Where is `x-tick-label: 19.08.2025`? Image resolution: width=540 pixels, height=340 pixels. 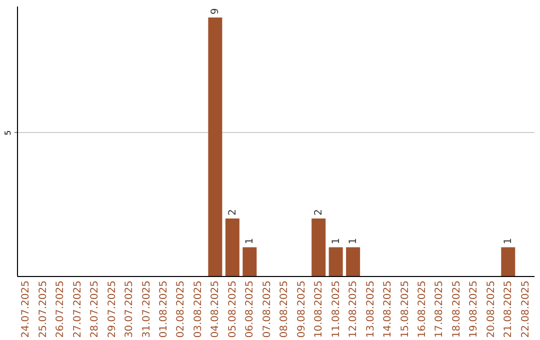
x-tick-label: 19.08.2025 is located at coordinates (474, 309).